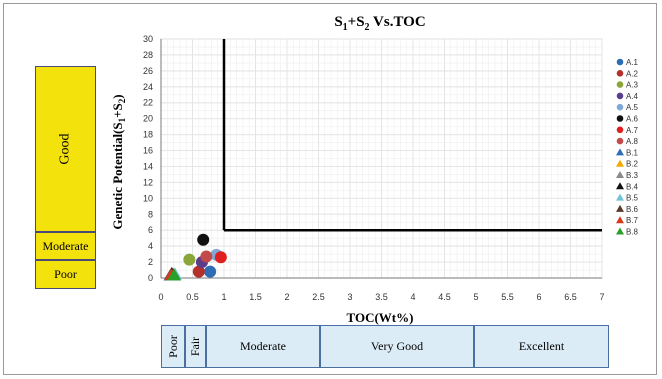 This screenshot has width=662, height=379. Describe the element at coordinates (150, 246) in the screenshot. I see `y-tick-label: 4` at that location.